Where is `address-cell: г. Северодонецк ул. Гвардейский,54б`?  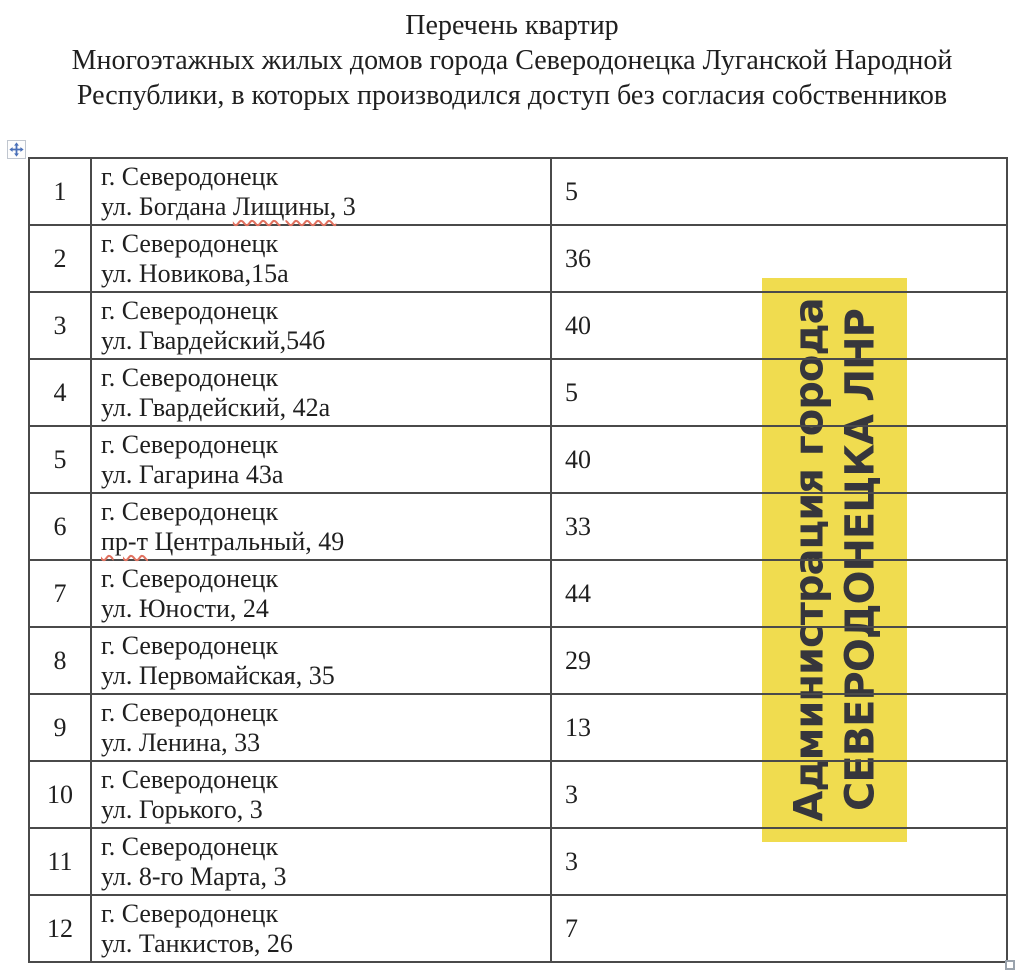
address-cell: г. Северодонецк ул. Гвардейский,54б is located at coordinates (321, 325).